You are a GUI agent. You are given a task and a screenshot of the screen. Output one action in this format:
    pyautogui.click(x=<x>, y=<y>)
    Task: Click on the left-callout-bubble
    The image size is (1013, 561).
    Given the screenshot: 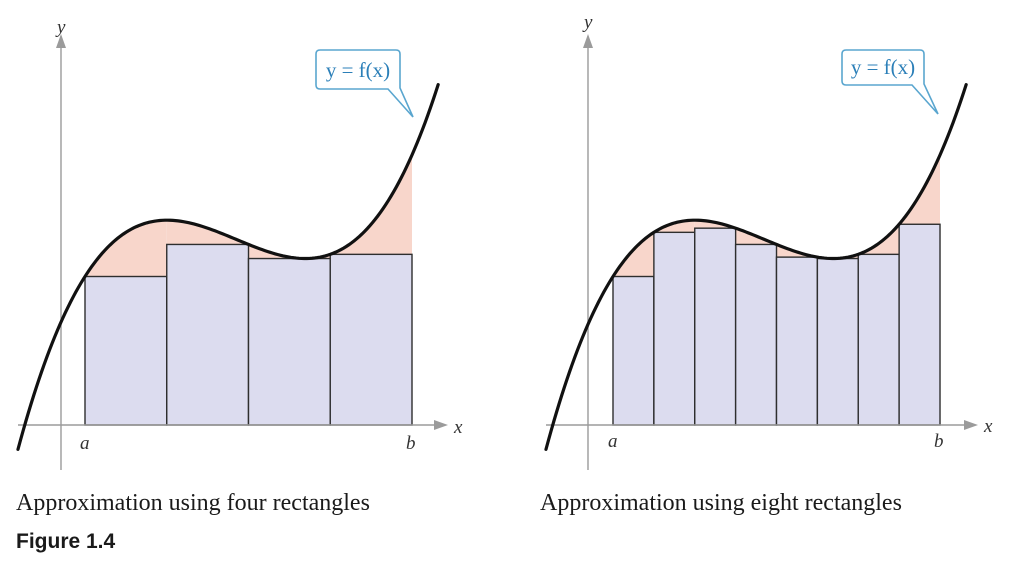 What is the action you would take?
    pyautogui.click(x=364, y=83)
    